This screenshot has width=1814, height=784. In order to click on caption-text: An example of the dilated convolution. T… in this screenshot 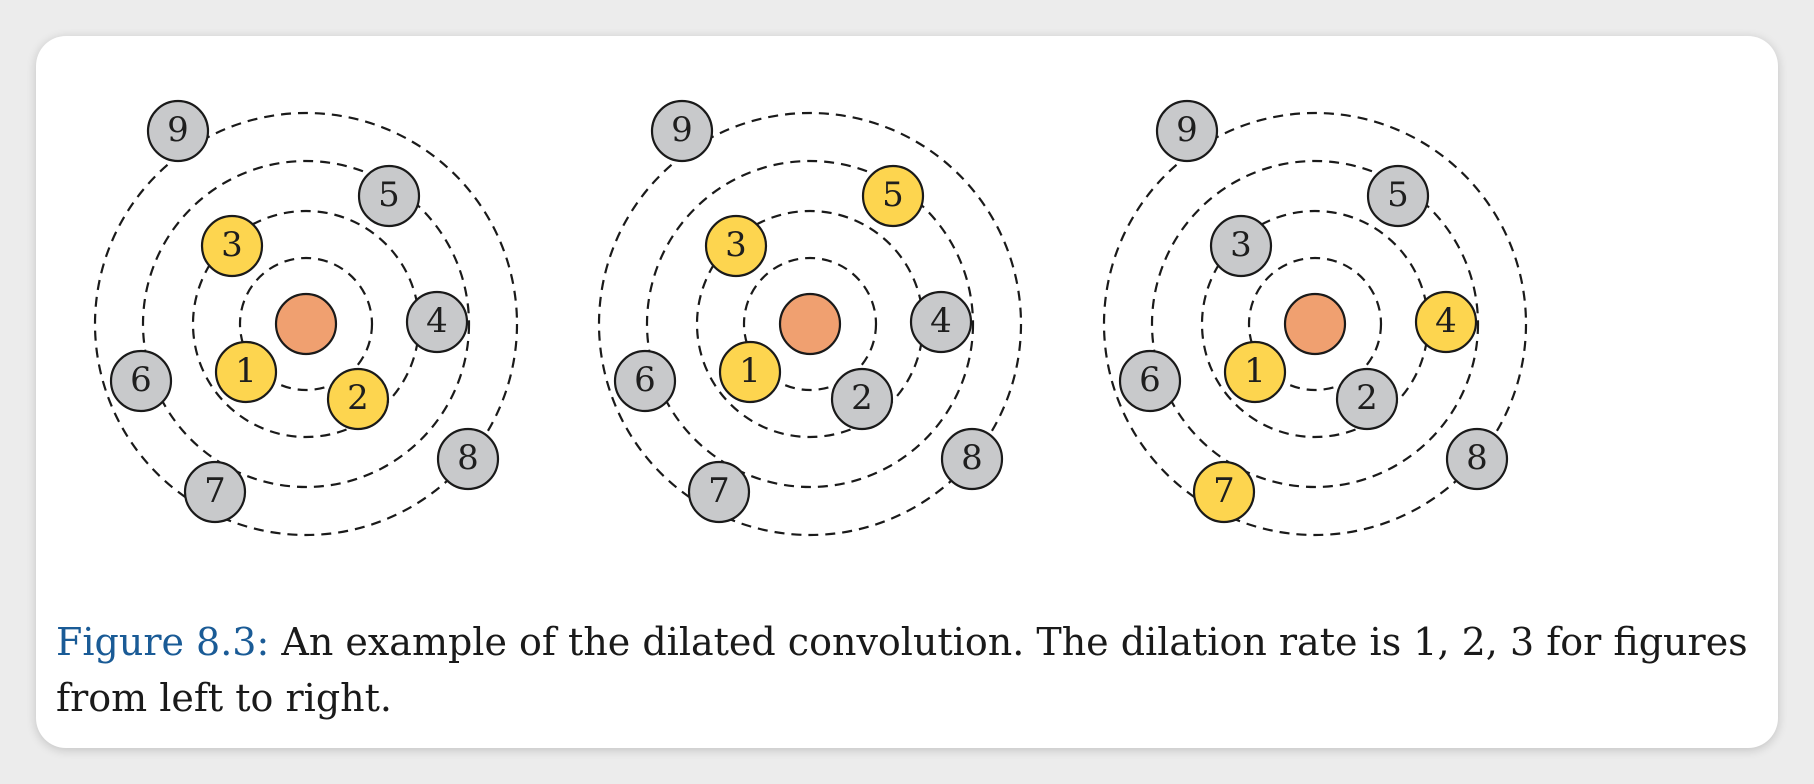, I will do `click(902, 670)`.